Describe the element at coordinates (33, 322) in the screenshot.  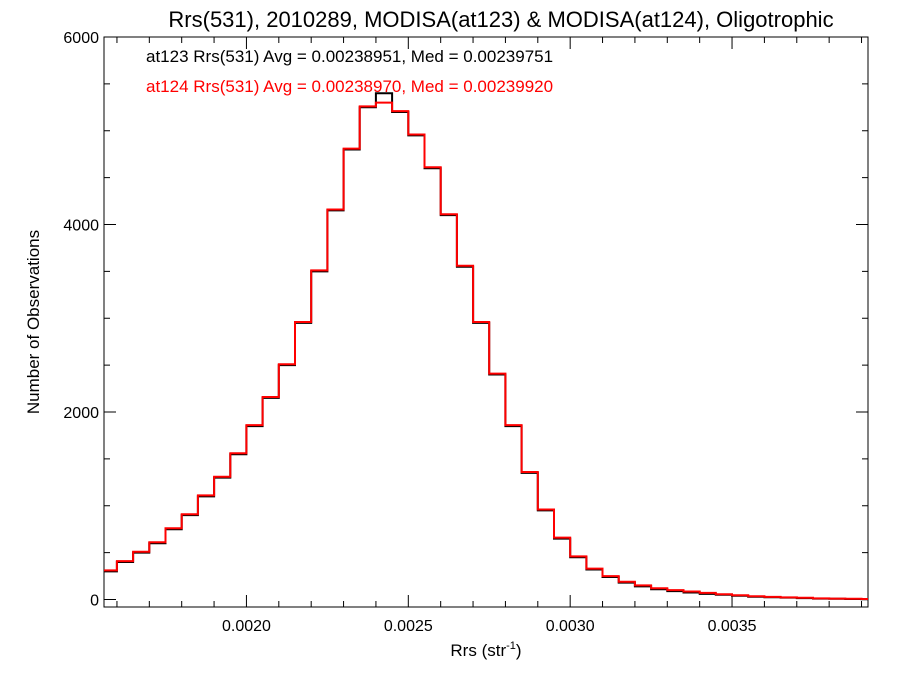
I see `y-axis-label: Number of Observations` at that location.